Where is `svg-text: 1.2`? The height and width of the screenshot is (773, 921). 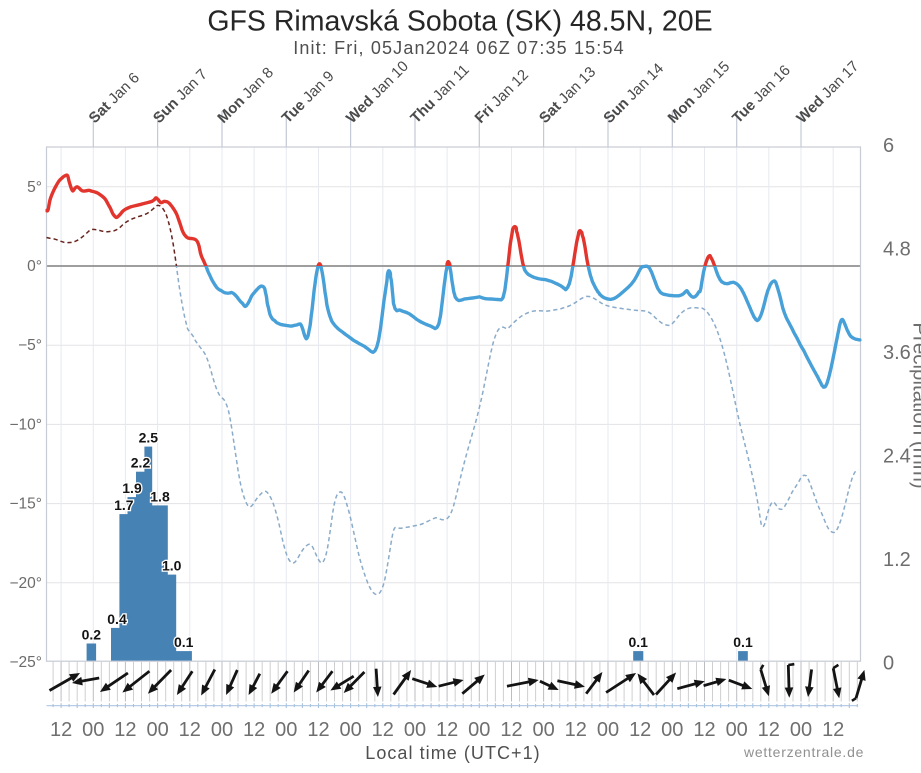
svg-text: 1.2 is located at coordinates (897, 560).